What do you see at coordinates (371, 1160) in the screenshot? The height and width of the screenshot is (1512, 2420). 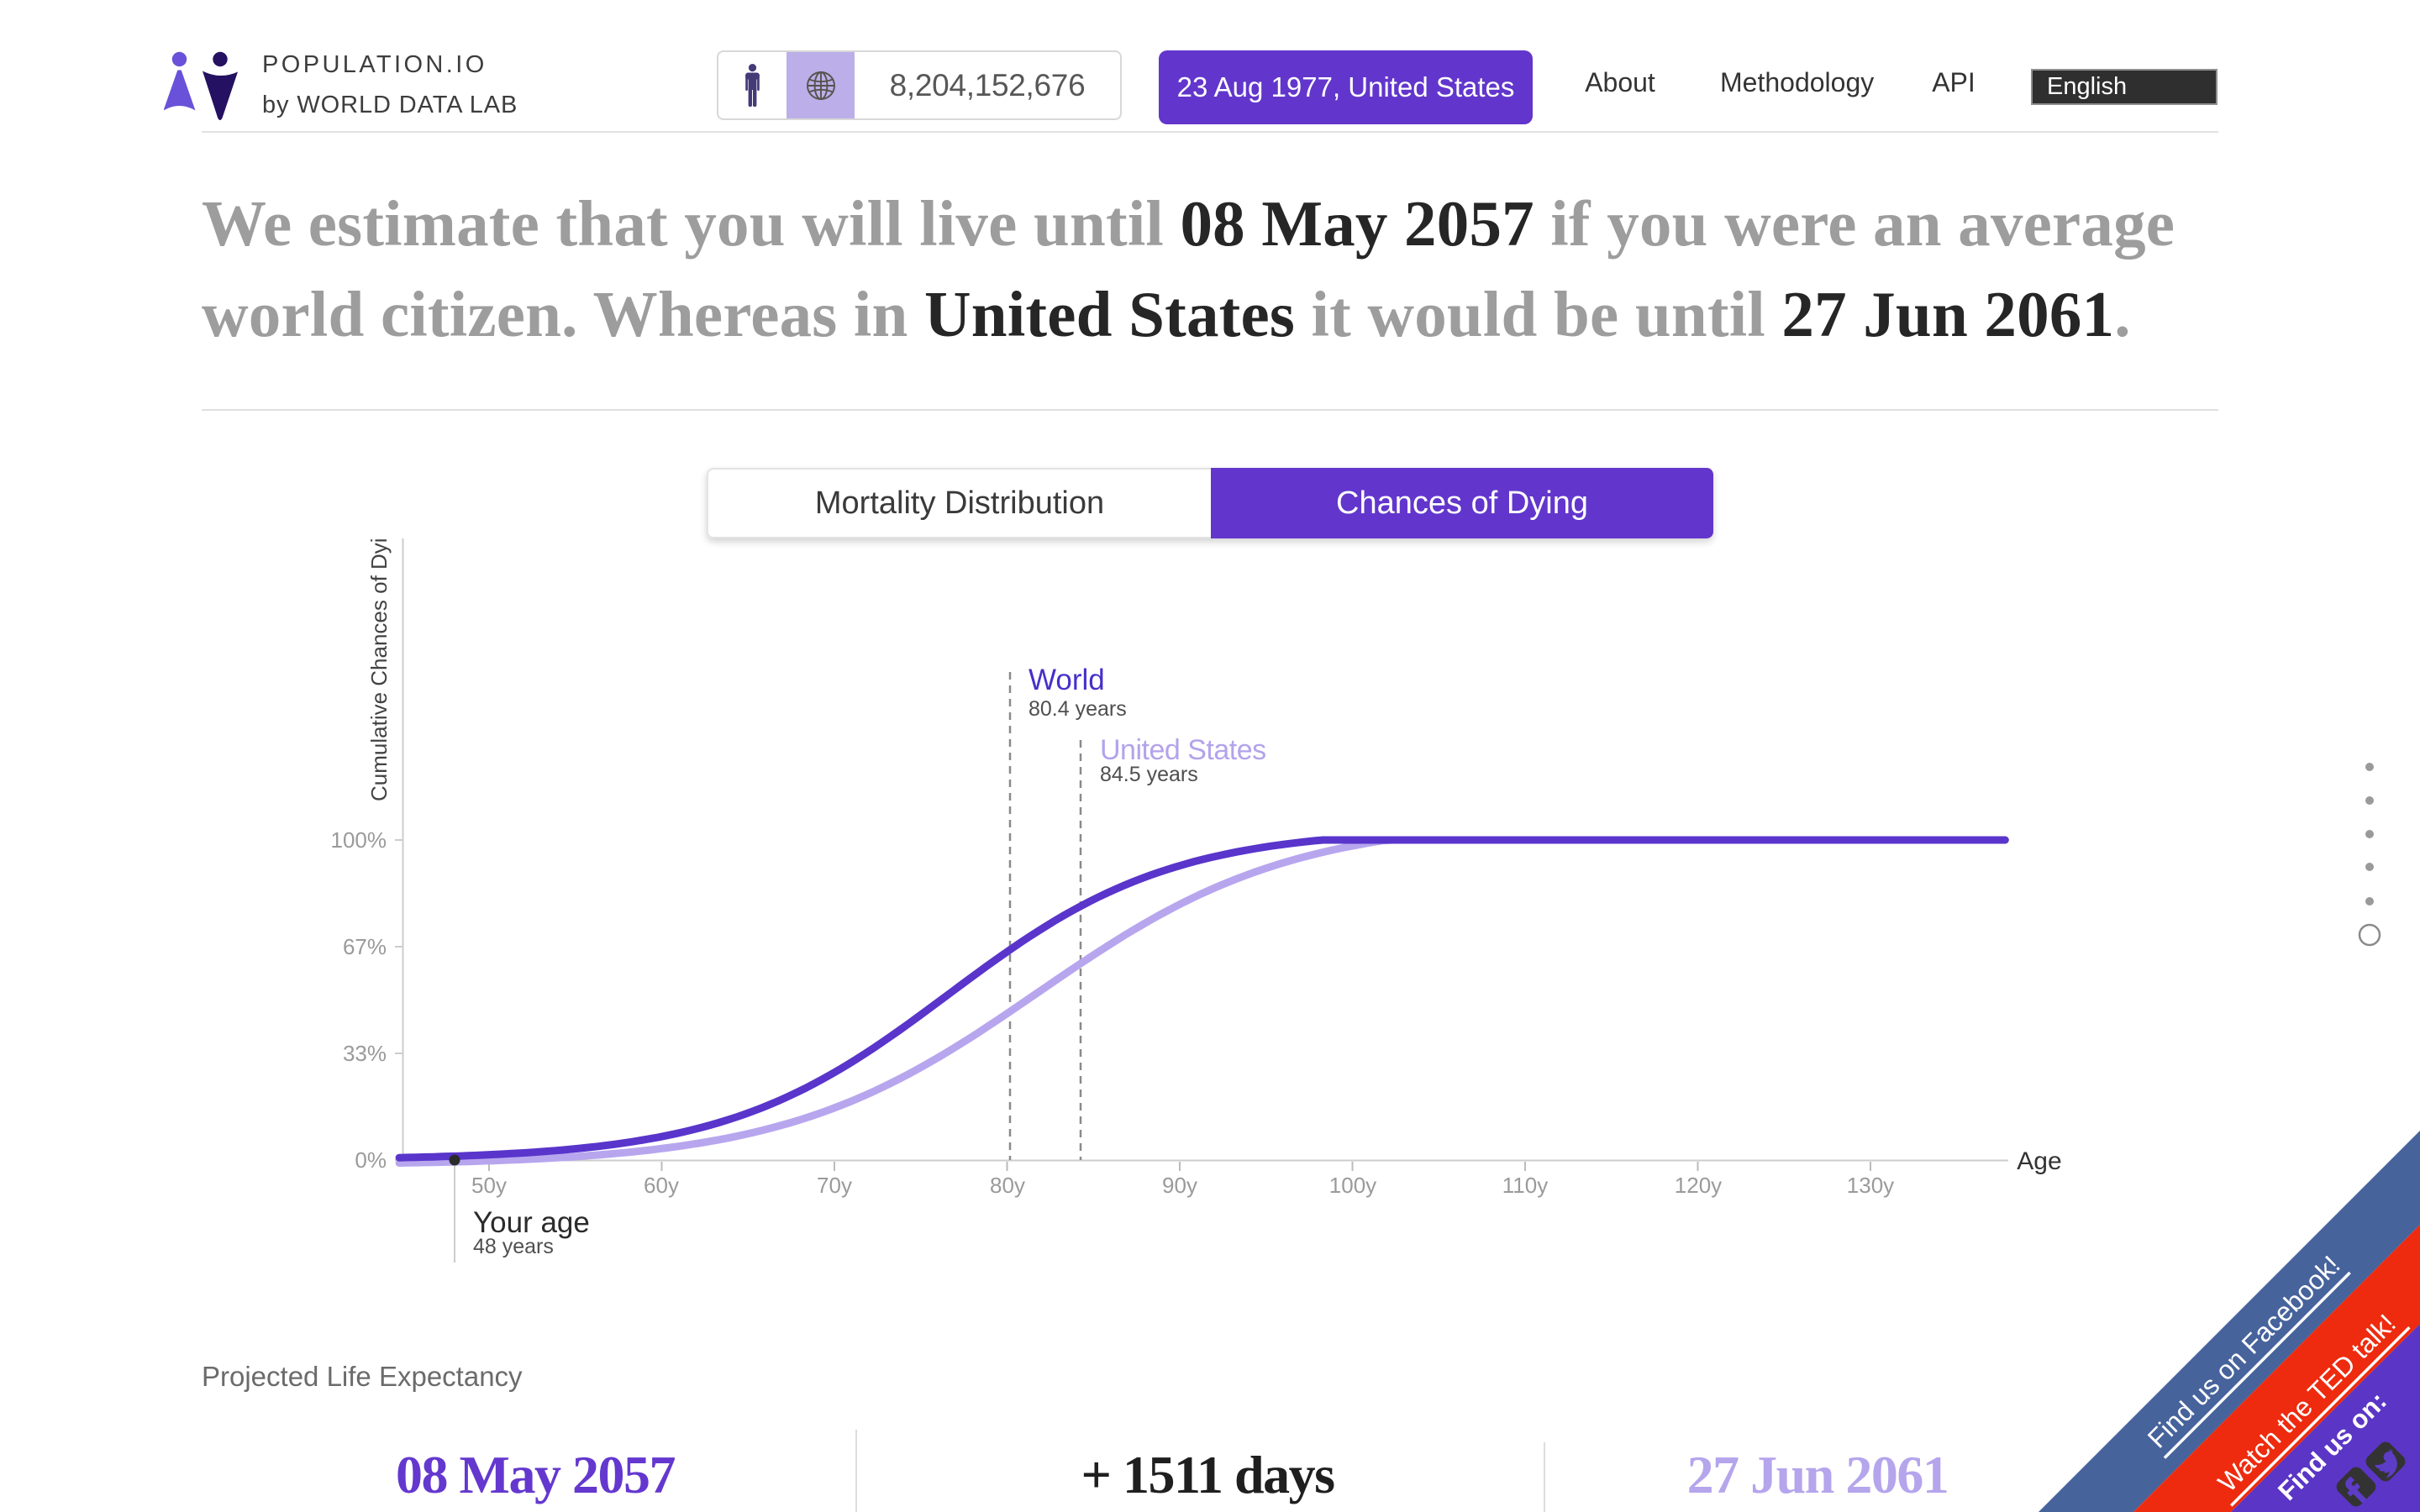 I see `svg-text: 0%` at bounding box center [371, 1160].